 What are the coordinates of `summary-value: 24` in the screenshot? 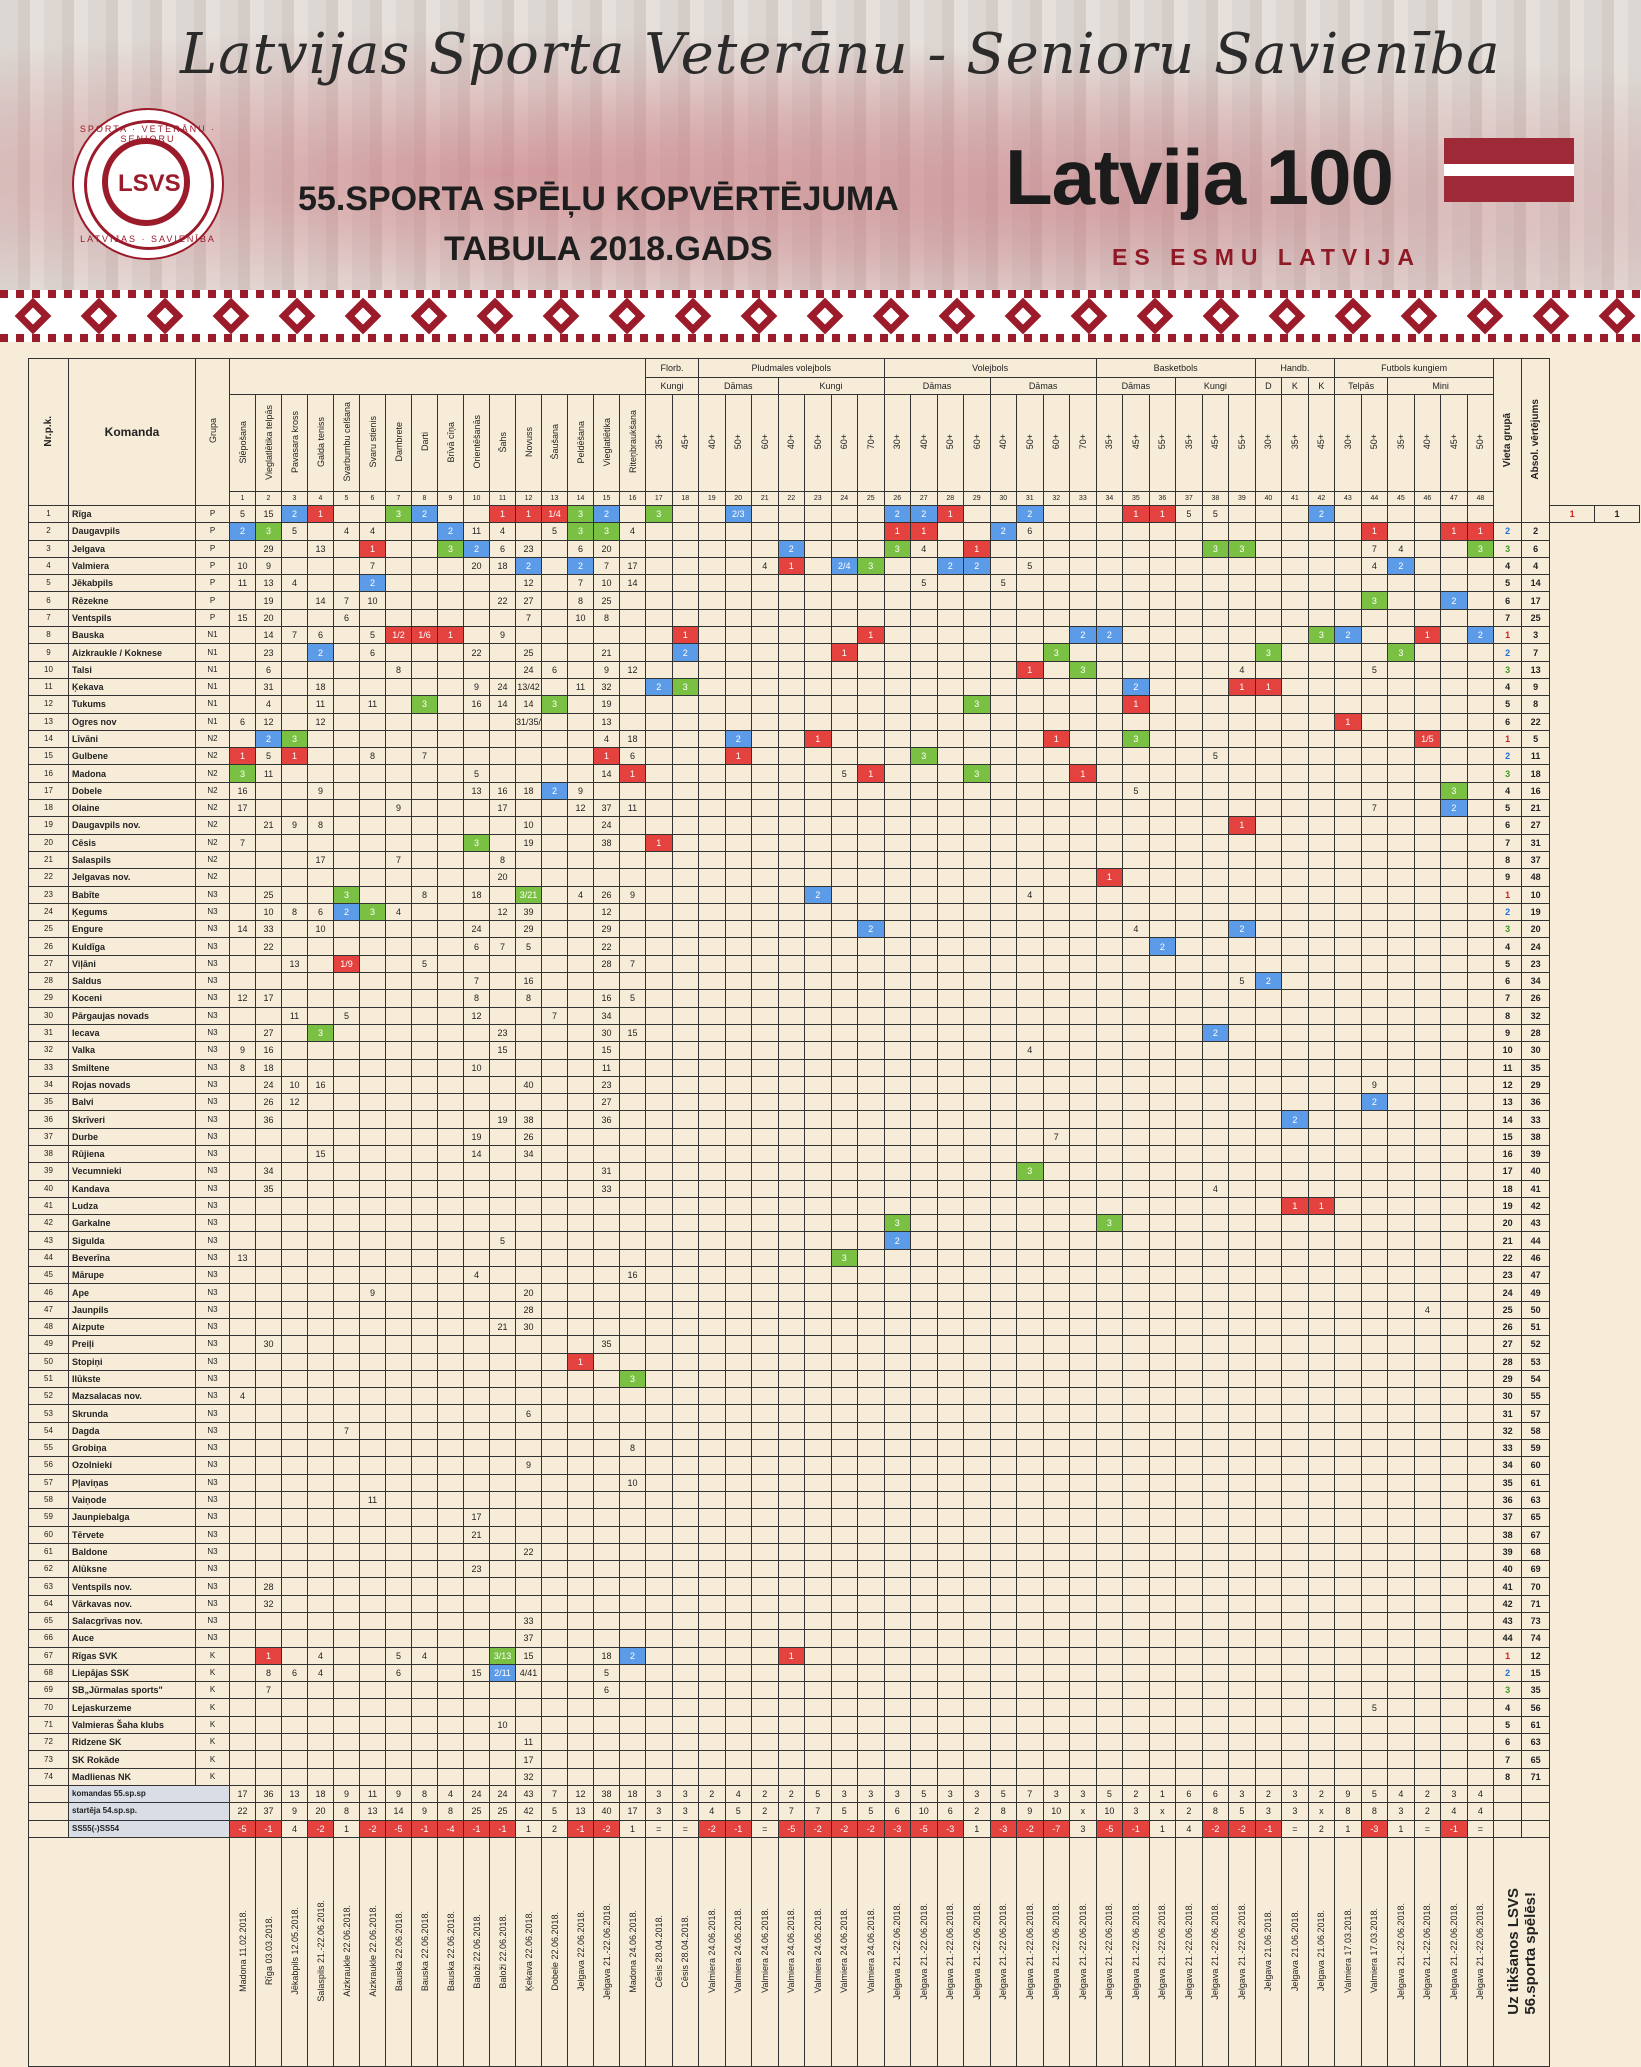 It's located at (476, 1794).